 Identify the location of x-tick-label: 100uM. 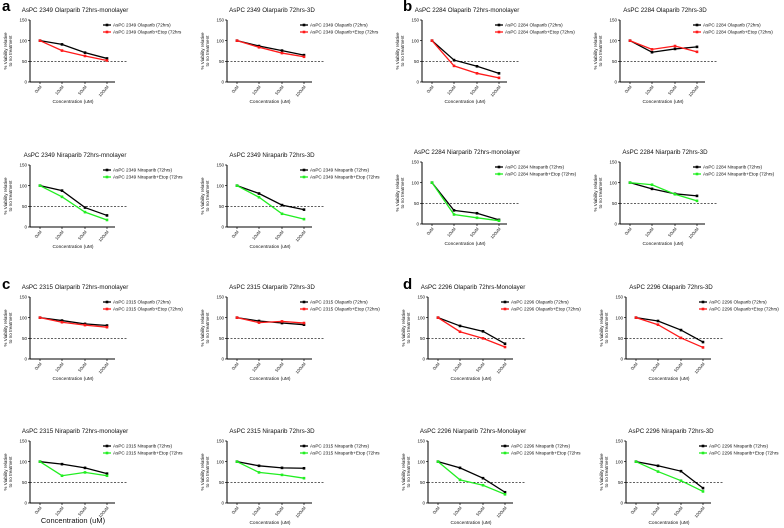
(693, 233).